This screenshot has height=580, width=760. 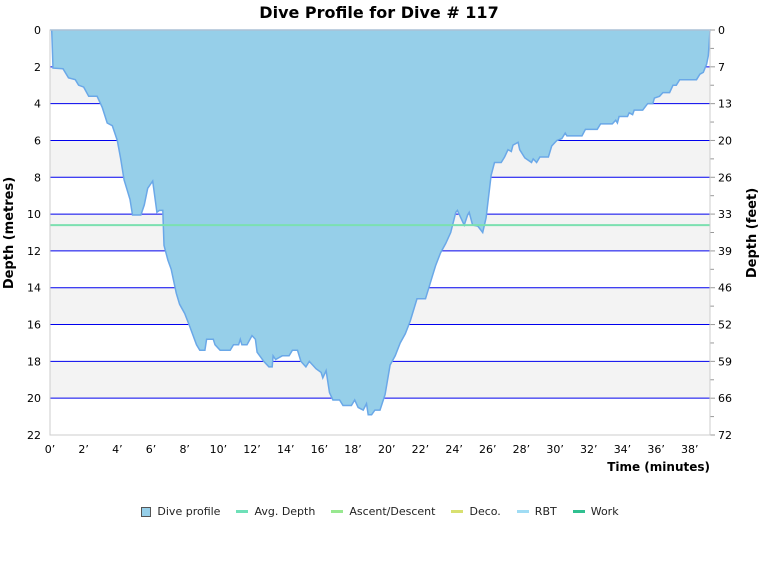 I want to click on x-tick-label: 14’, so click(x=286, y=449).